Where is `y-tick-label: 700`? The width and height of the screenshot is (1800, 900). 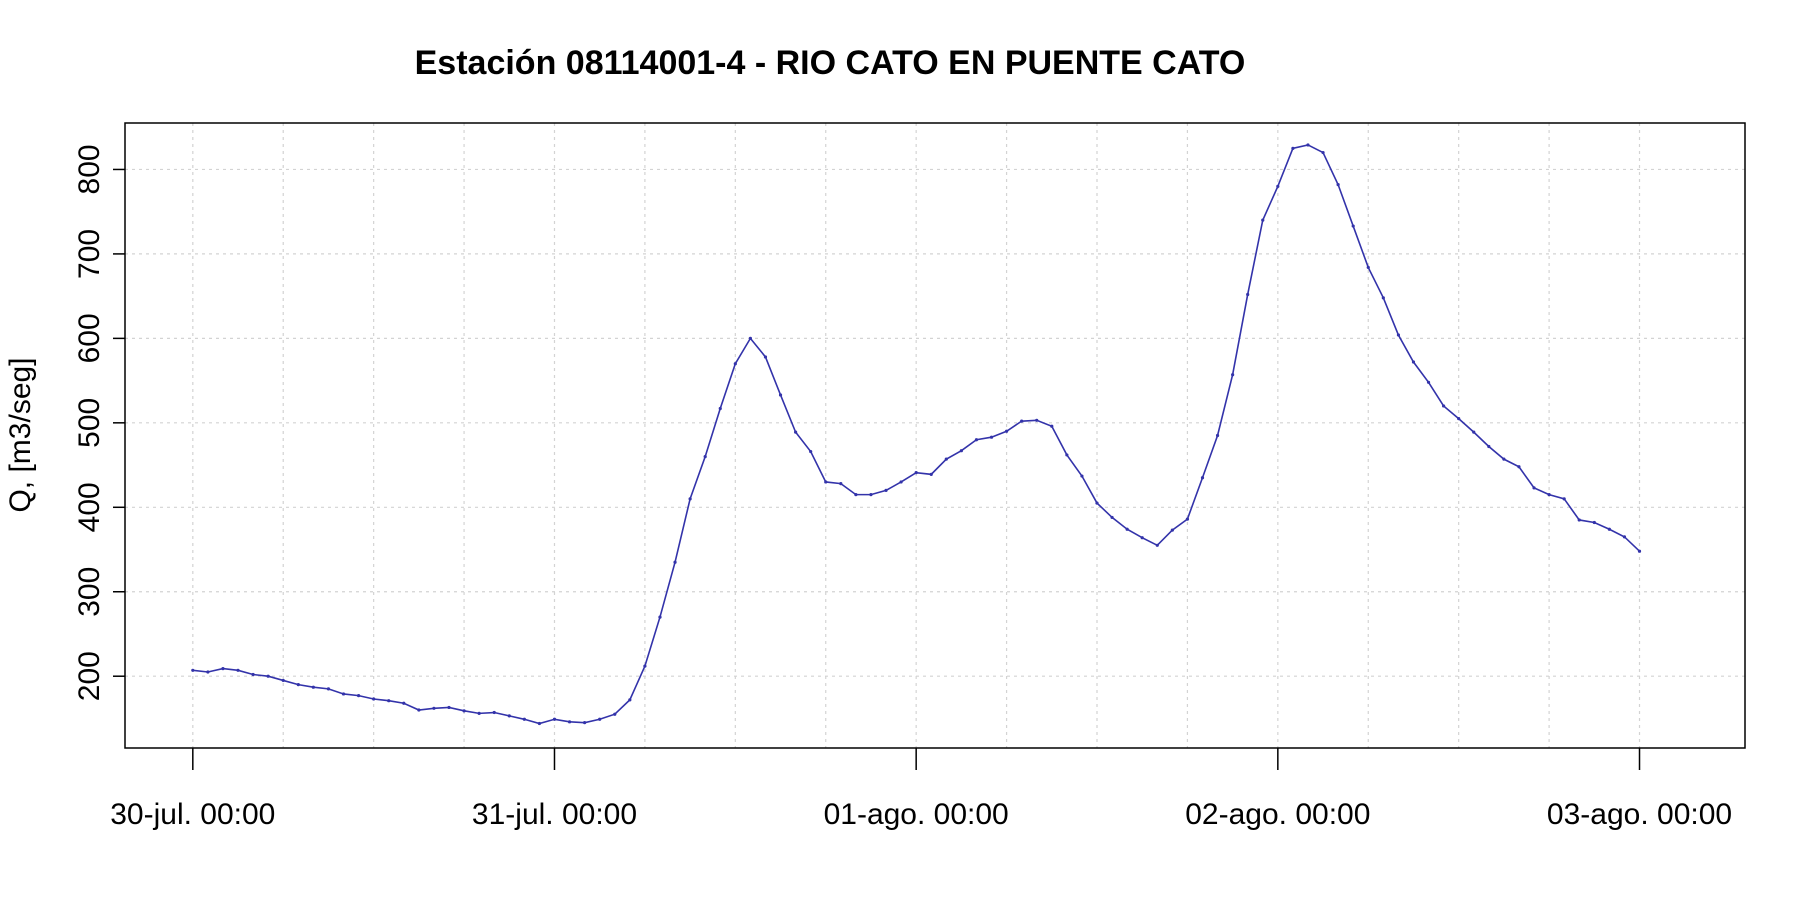
y-tick-label: 700 is located at coordinates (89, 254).